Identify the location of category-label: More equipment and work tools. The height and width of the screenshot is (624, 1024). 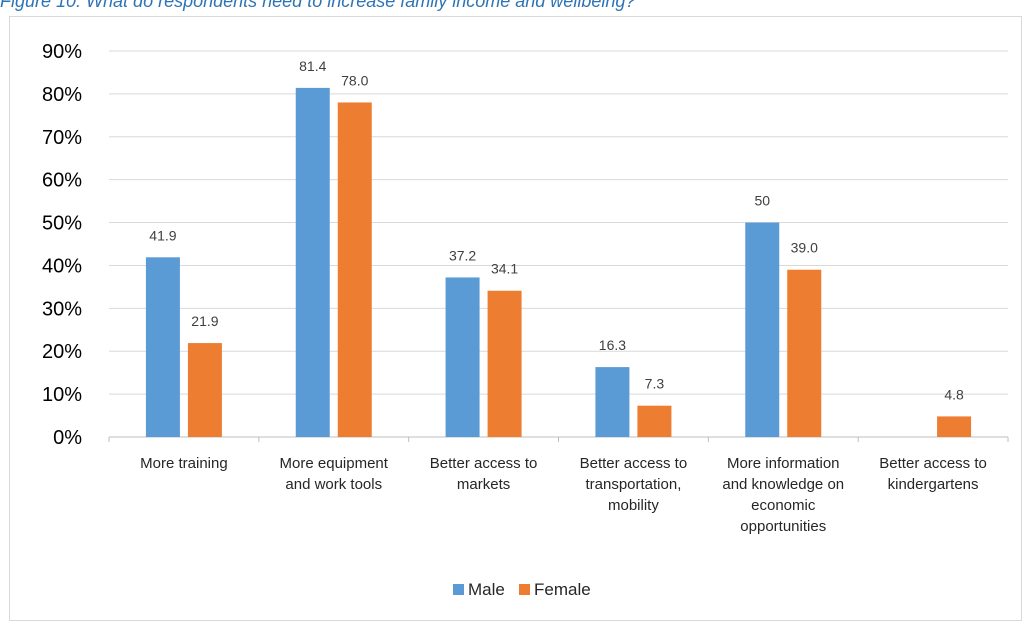
(334, 474).